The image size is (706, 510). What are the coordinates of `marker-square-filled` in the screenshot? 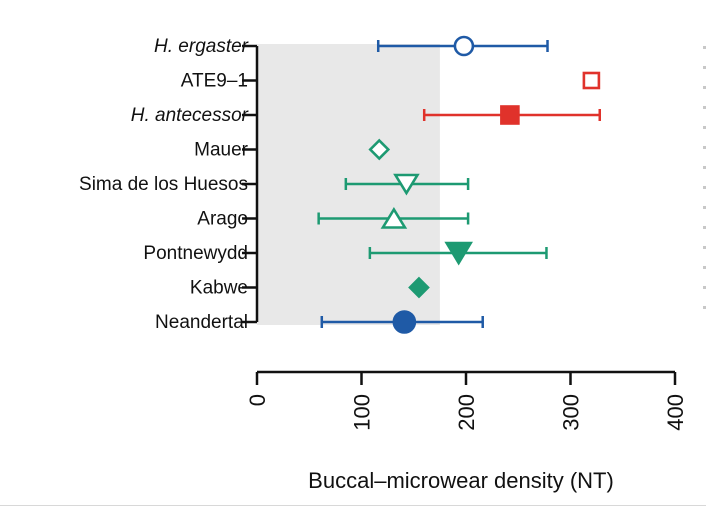 It's located at (510, 115).